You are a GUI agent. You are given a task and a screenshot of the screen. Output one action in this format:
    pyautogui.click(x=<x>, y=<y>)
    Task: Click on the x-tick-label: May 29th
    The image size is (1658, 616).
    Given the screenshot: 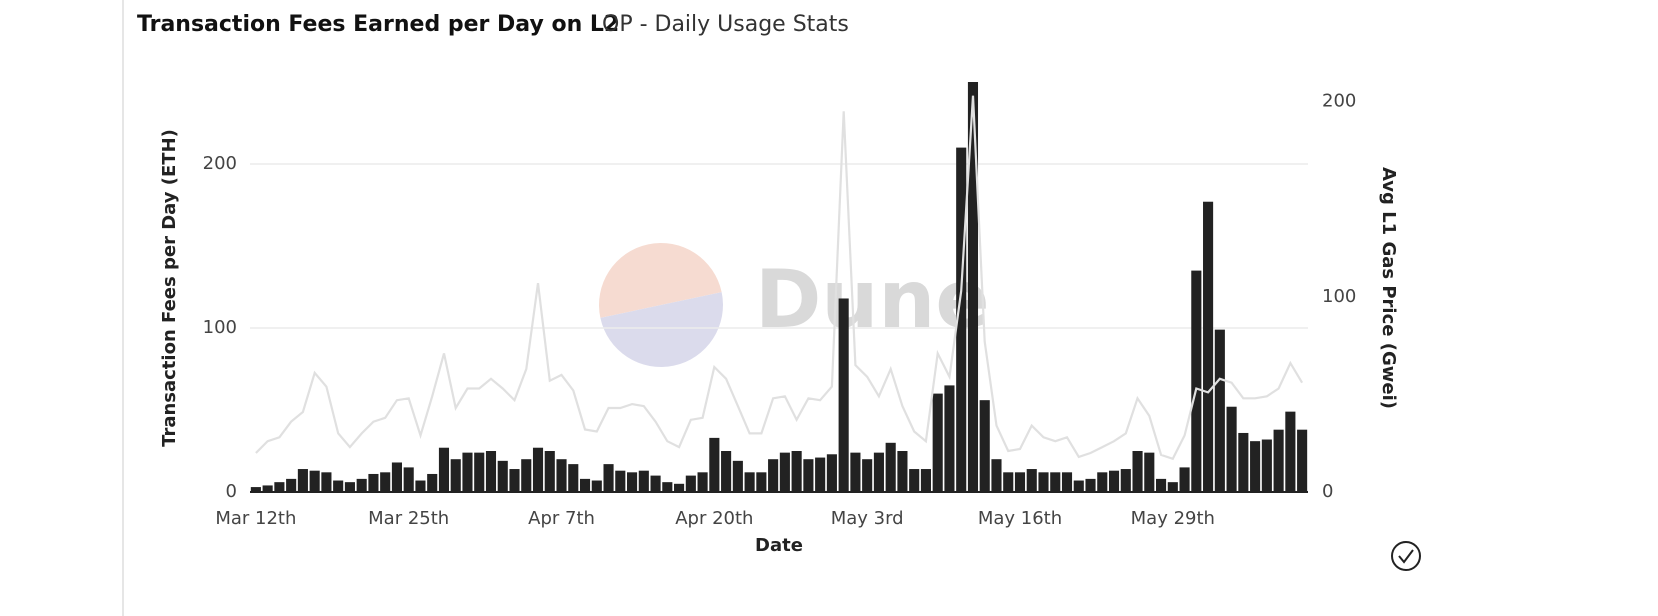 What is the action you would take?
    pyautogui.click(x=1173, y=518)
    